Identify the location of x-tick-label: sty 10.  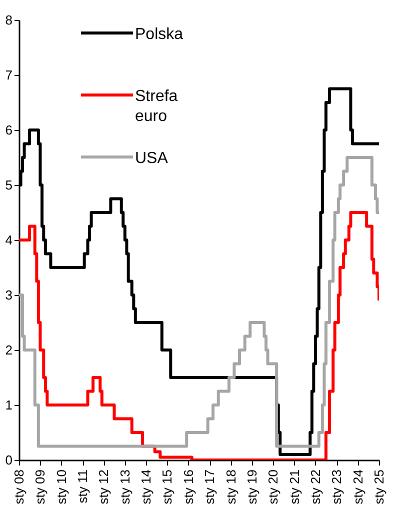
(61, 487).